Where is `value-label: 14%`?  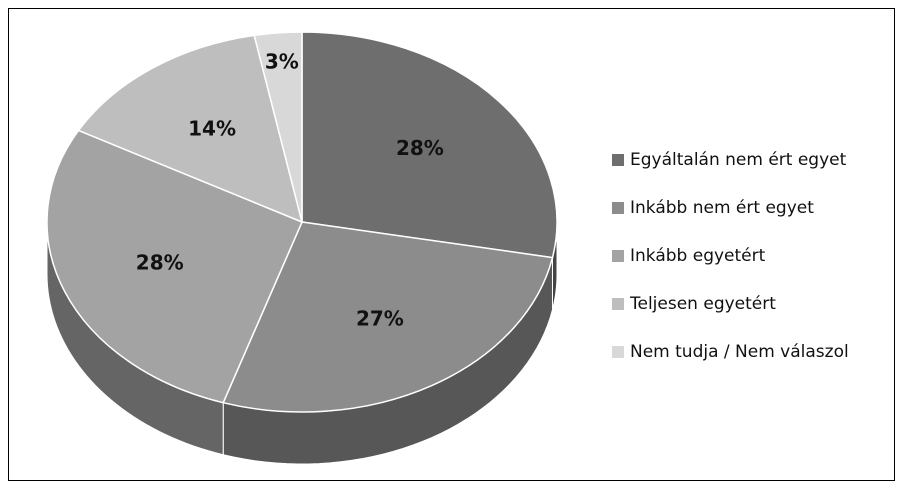
value-label: 14% is located at coordinates (212, 128).